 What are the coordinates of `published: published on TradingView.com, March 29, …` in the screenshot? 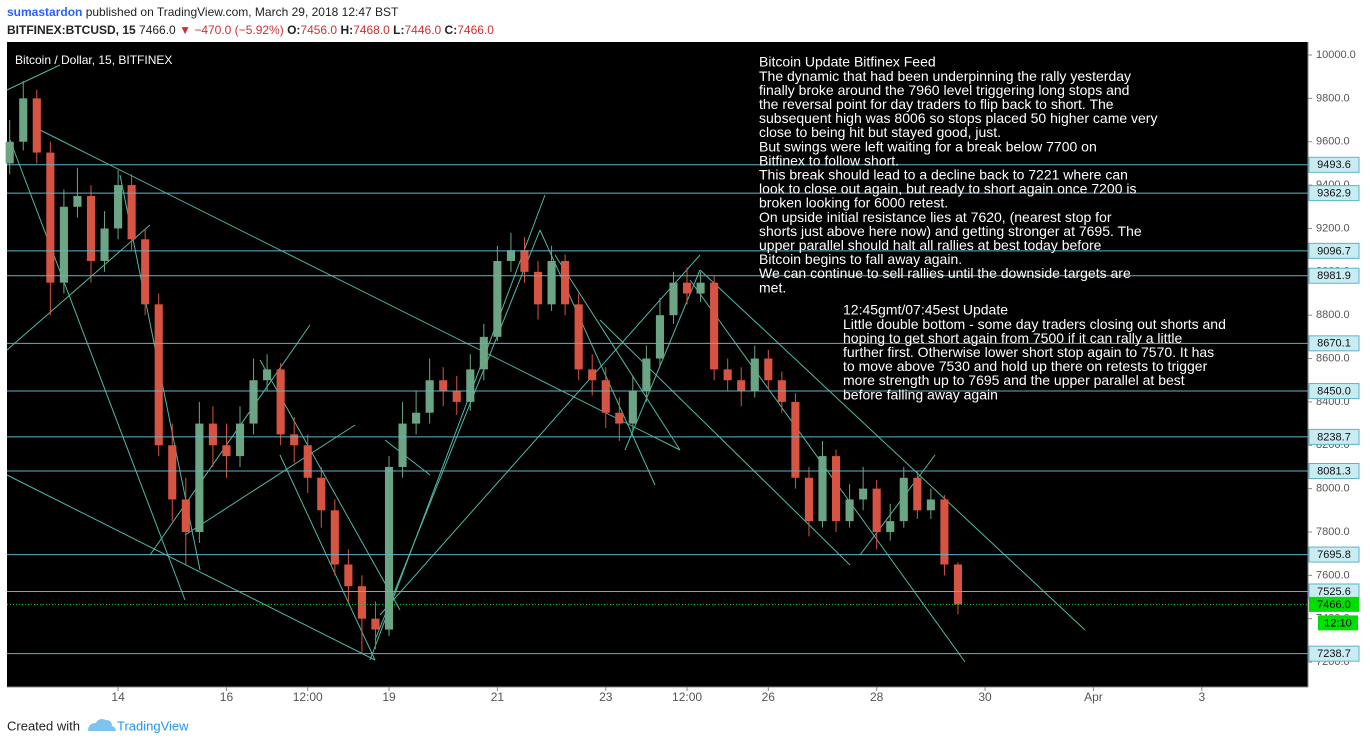 It's located at (242, 12).